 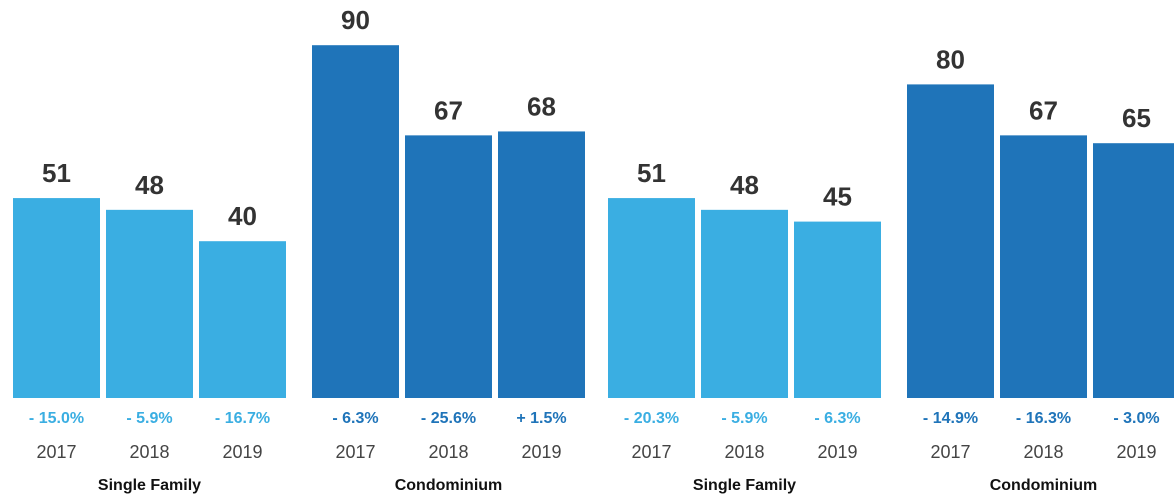 I want to click on change-label: - 16.3%, so click(x=1043, y=418).